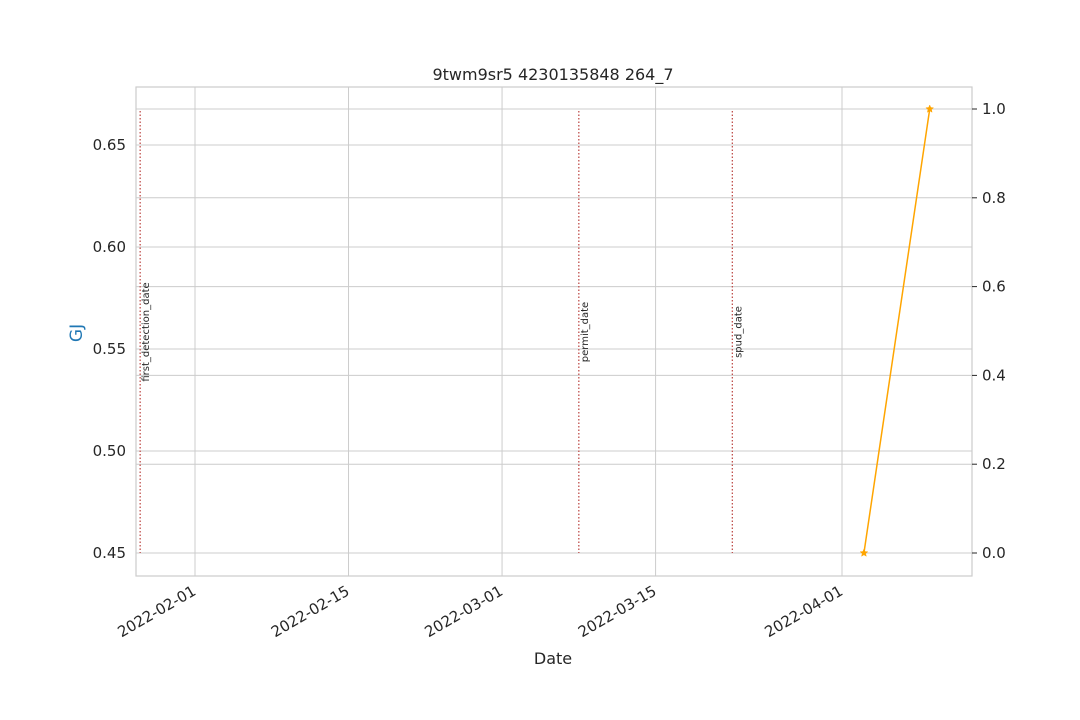 The height and width of the screenshot is (720, 1080). I want to click on y-left-tick-label: 0.55, so click(109, 349).